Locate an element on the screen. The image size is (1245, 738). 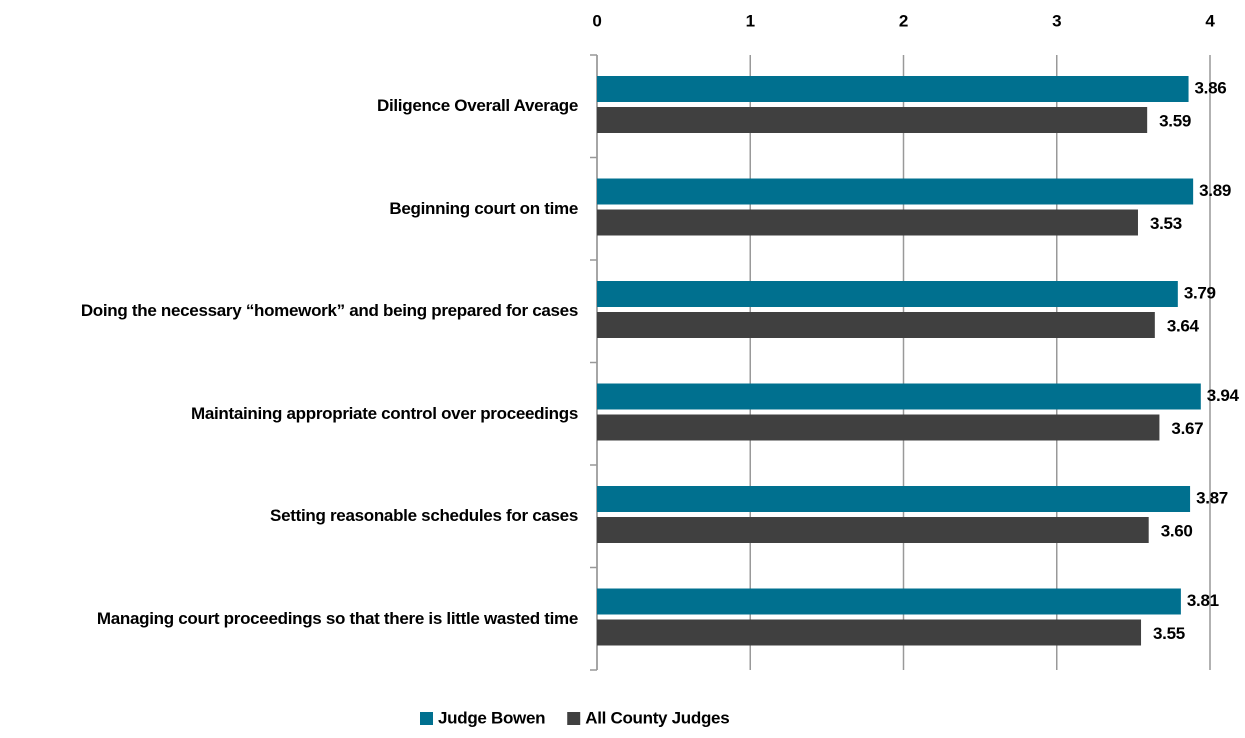
data-label: 3.94 is located at coordinates (1223, 395).